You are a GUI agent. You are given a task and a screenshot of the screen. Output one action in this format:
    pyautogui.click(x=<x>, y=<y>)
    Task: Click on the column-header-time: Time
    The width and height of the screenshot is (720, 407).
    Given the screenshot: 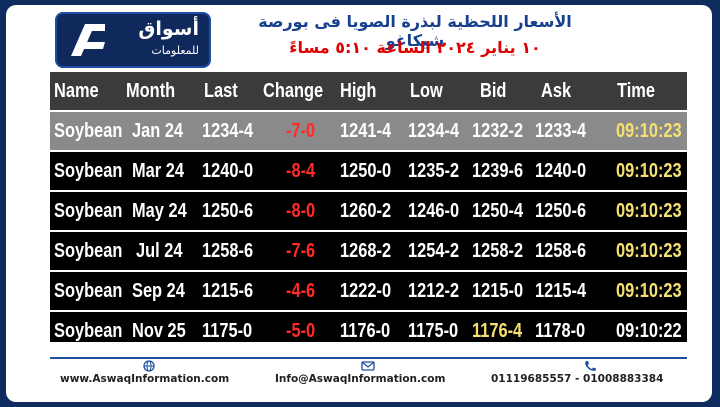 What is the action you would take?
    pyautogui.click(x=636, y=91)
    